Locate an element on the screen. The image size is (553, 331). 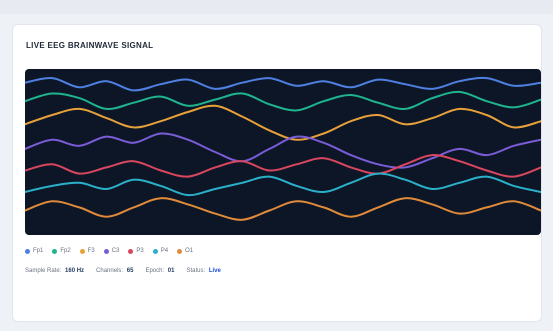
legend-item-c3: C3 is located at coordinates (111, 251).